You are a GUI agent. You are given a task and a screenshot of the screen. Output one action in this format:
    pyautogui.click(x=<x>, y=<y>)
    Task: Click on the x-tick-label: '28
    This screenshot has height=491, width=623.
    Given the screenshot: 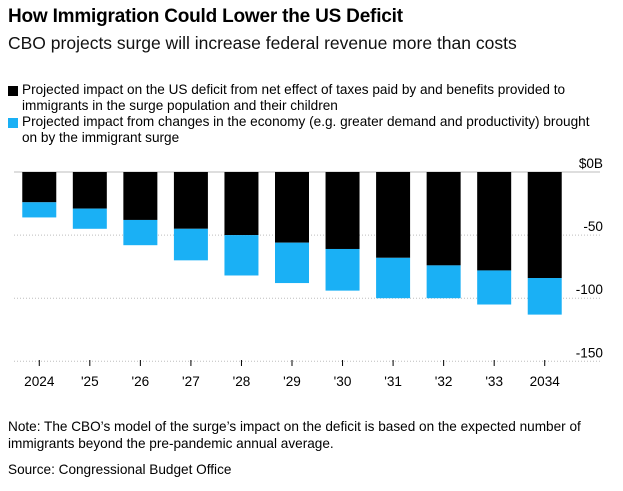 What is the action you would take?
    pyautogui.click(x=242, y=381)
    